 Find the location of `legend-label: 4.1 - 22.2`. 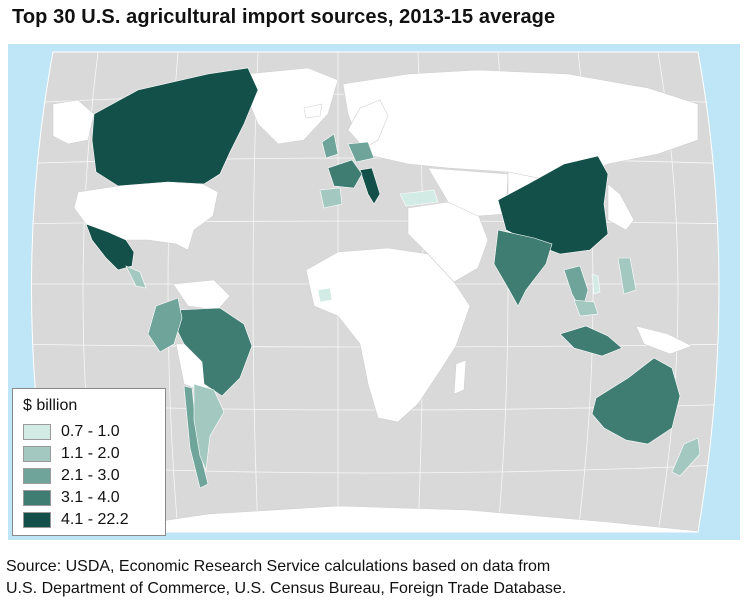

legend-label: 4.1 - 22.2 is located at coordinates (95, 519).